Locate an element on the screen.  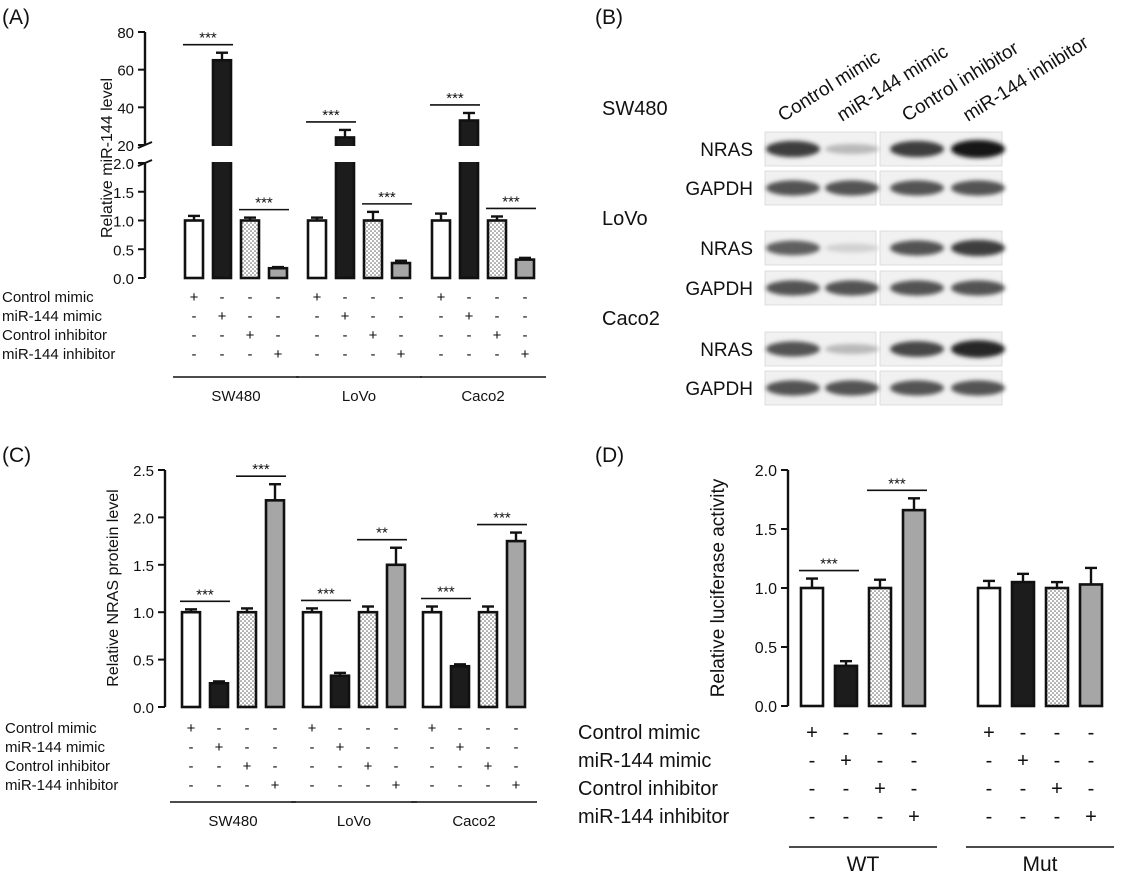
y-tick-label: 40 is located at coordinates (125, 108).